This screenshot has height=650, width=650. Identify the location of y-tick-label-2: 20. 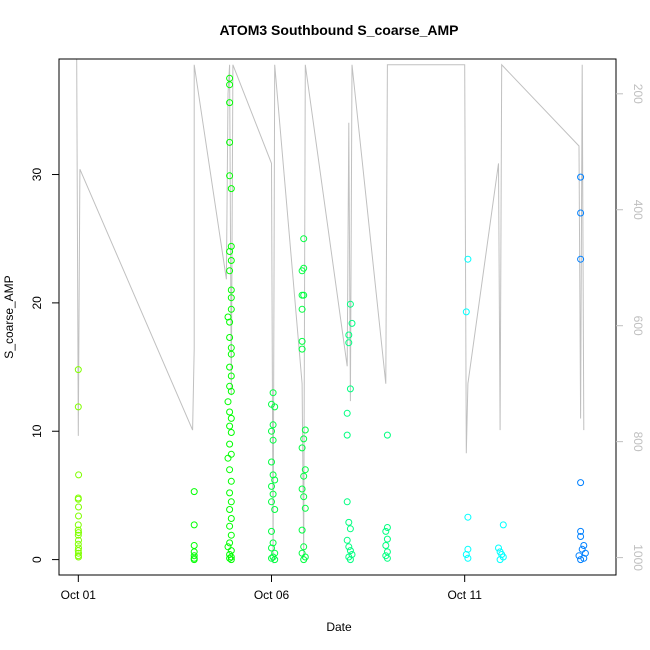
(37, 303).